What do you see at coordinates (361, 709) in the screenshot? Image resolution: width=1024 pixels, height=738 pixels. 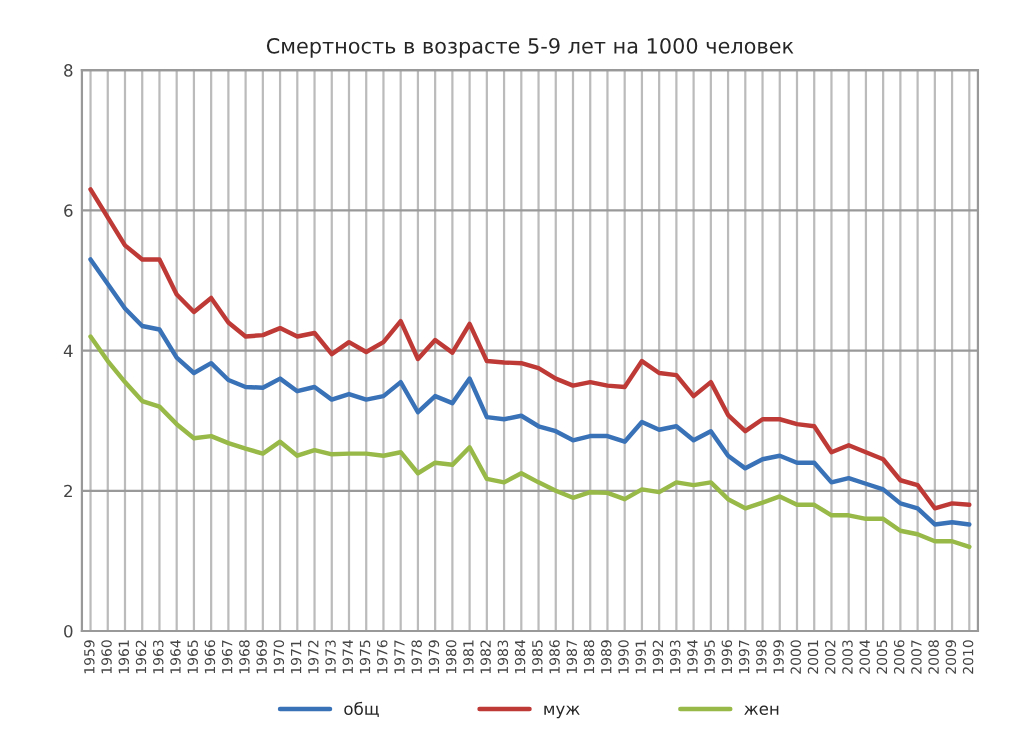 I see `legend-label: общ` at bounding box center [361, 709].